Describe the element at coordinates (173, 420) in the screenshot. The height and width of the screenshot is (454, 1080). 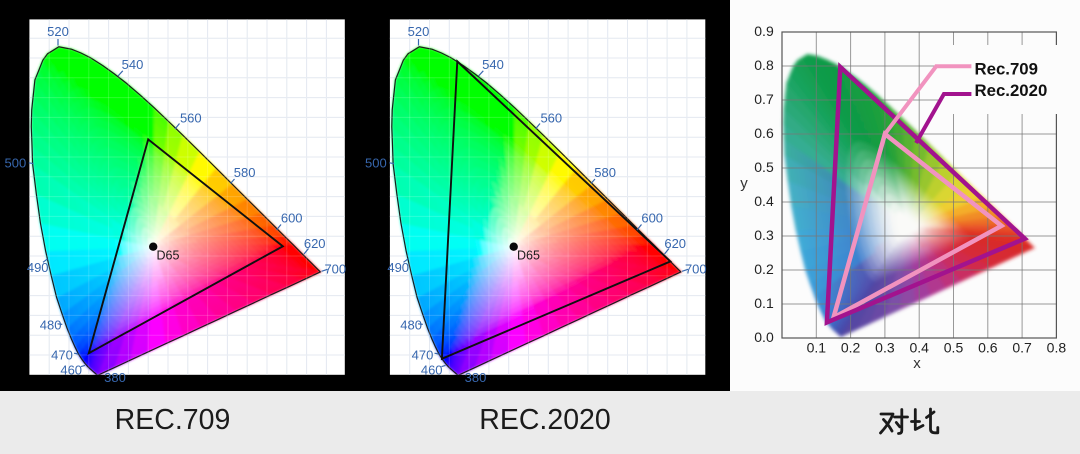
I see `svg-text: REC.709` at that location.